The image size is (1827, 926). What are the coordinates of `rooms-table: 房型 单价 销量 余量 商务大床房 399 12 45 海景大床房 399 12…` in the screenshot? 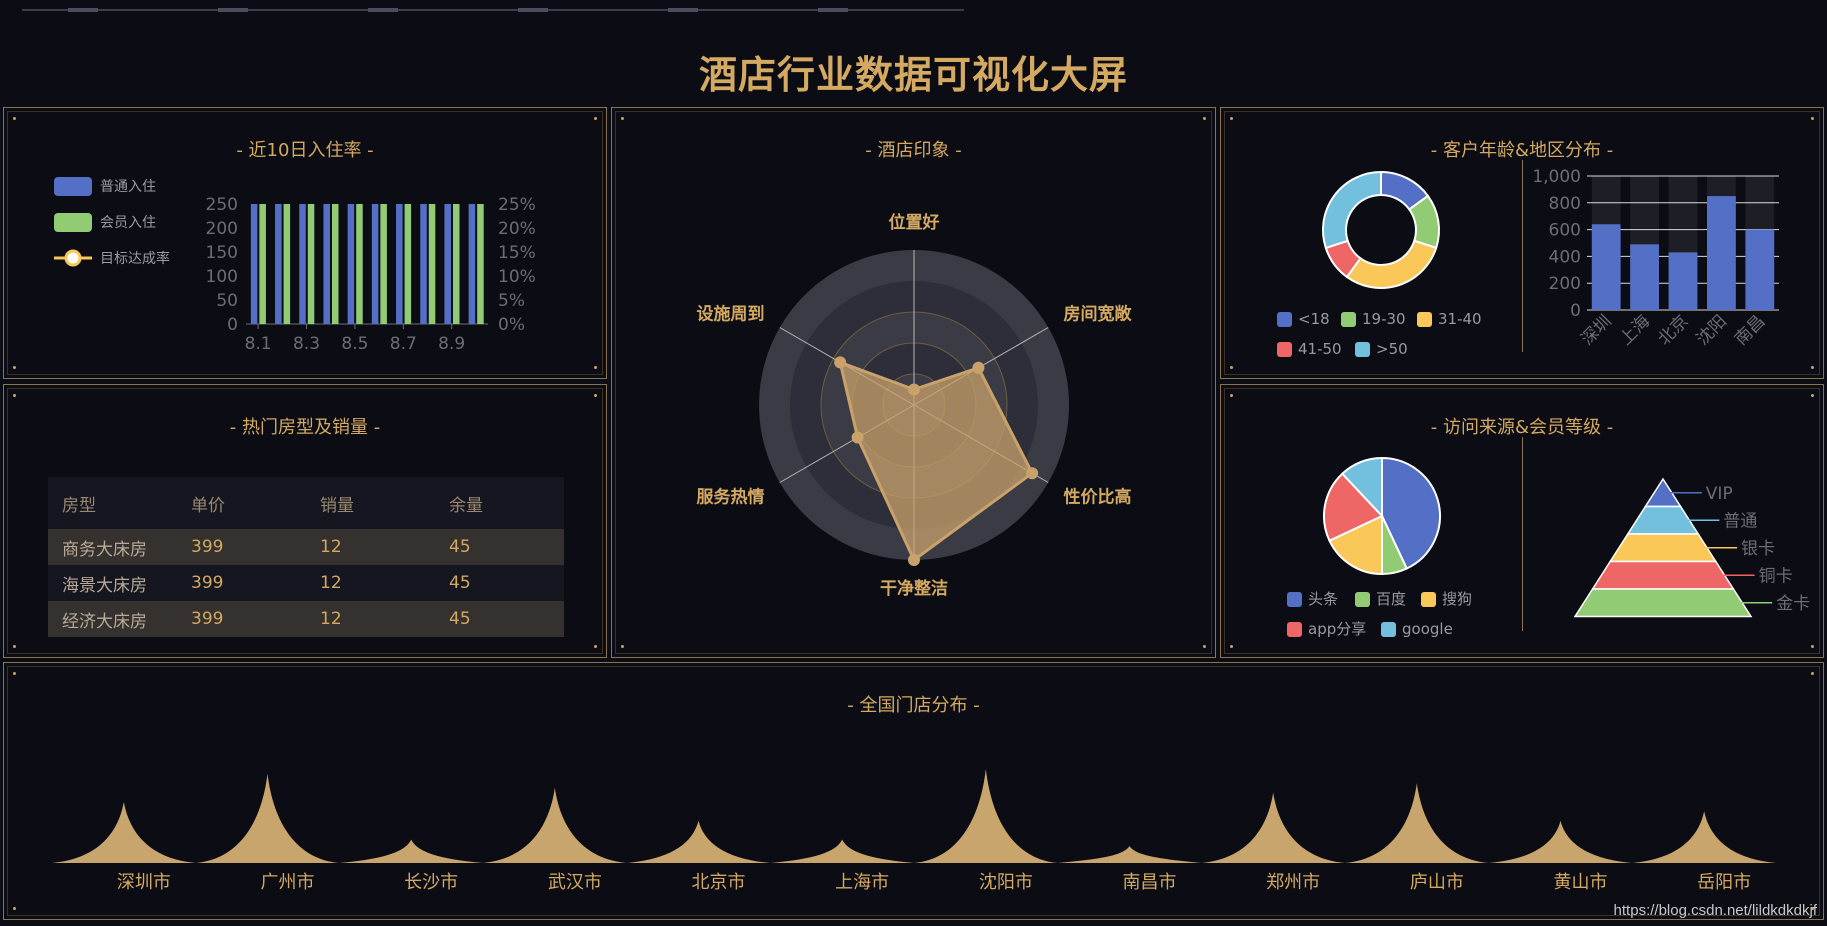 It's located at (306, 557).